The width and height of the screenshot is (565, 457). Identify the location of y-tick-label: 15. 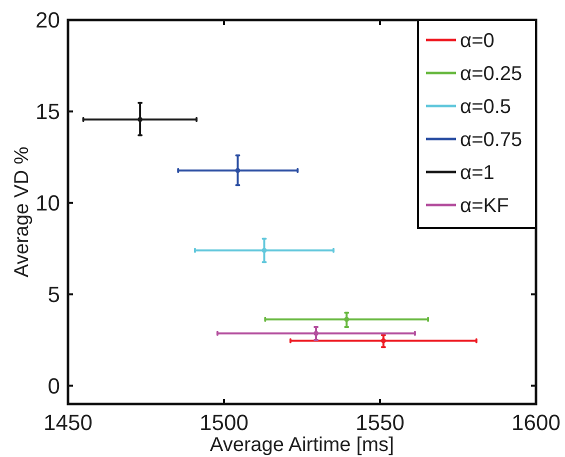
(48, 111).